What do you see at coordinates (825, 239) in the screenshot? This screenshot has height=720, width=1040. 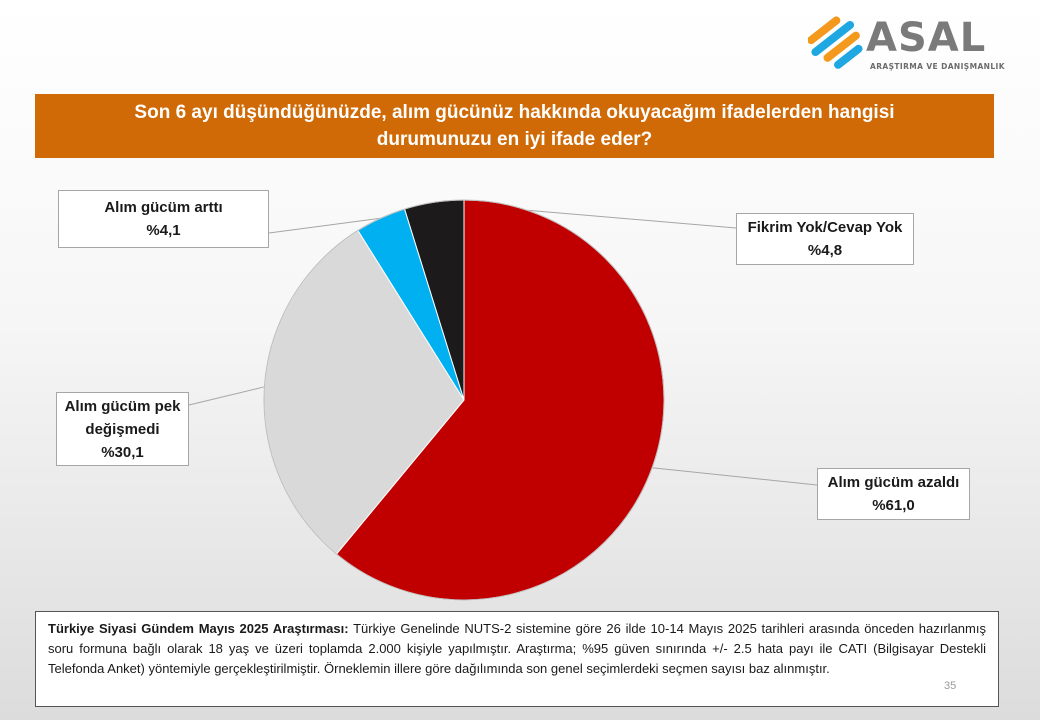 I see `callout-no-opinion: Fikrim Yok/Cevap Yok %4,8` at bounding box center [825, 239].